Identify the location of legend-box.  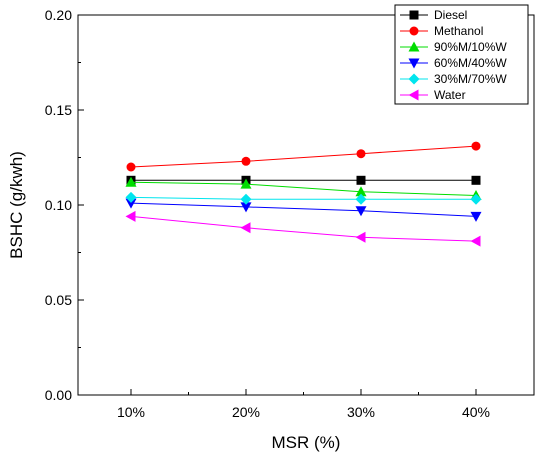
(461, 54).